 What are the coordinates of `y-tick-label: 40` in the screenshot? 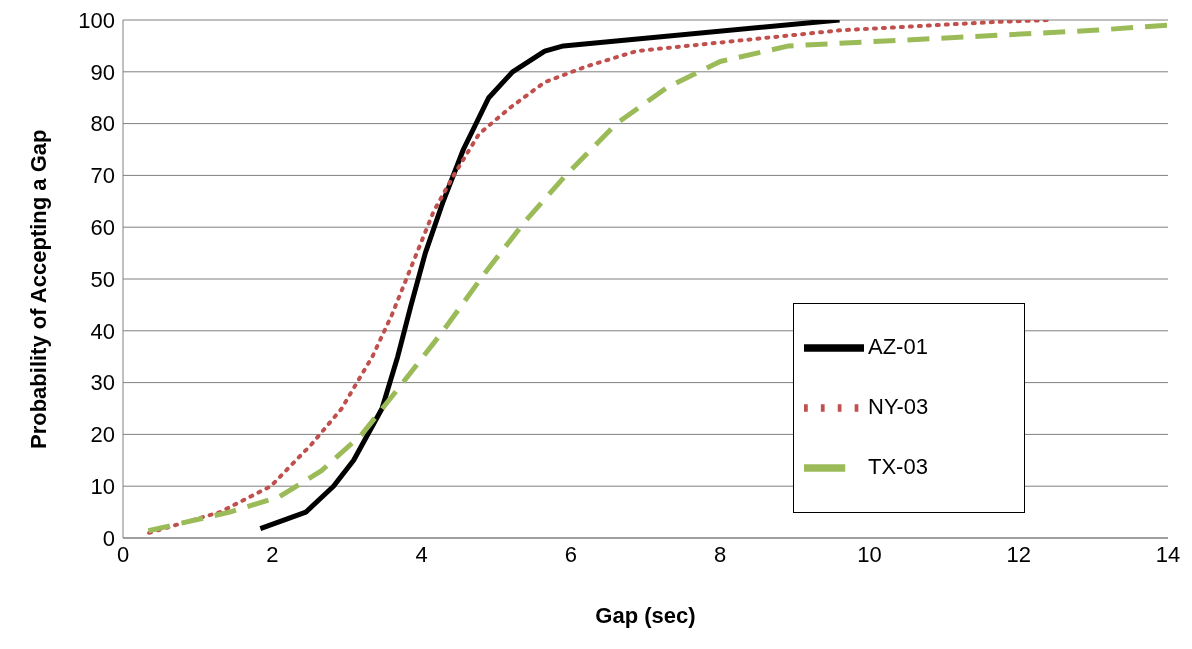 It's located at (102, 331).